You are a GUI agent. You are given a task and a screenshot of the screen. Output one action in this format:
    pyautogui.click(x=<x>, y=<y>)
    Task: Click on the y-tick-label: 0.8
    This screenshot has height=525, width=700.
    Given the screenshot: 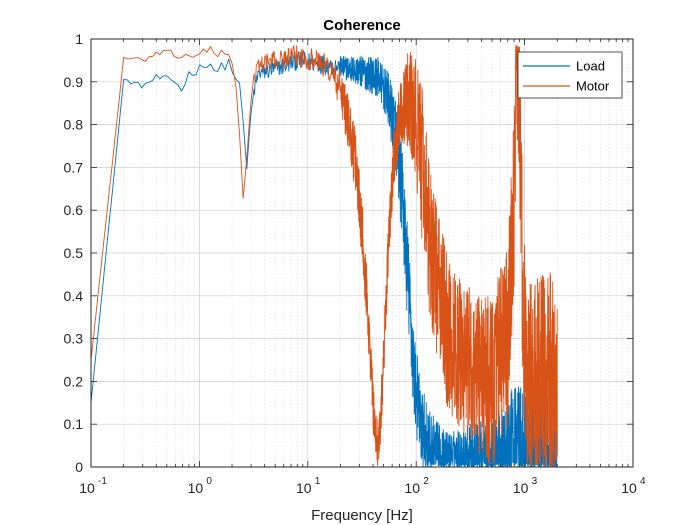 What is the action you would take?
    pyautogui.click(x=74, y=125)
    